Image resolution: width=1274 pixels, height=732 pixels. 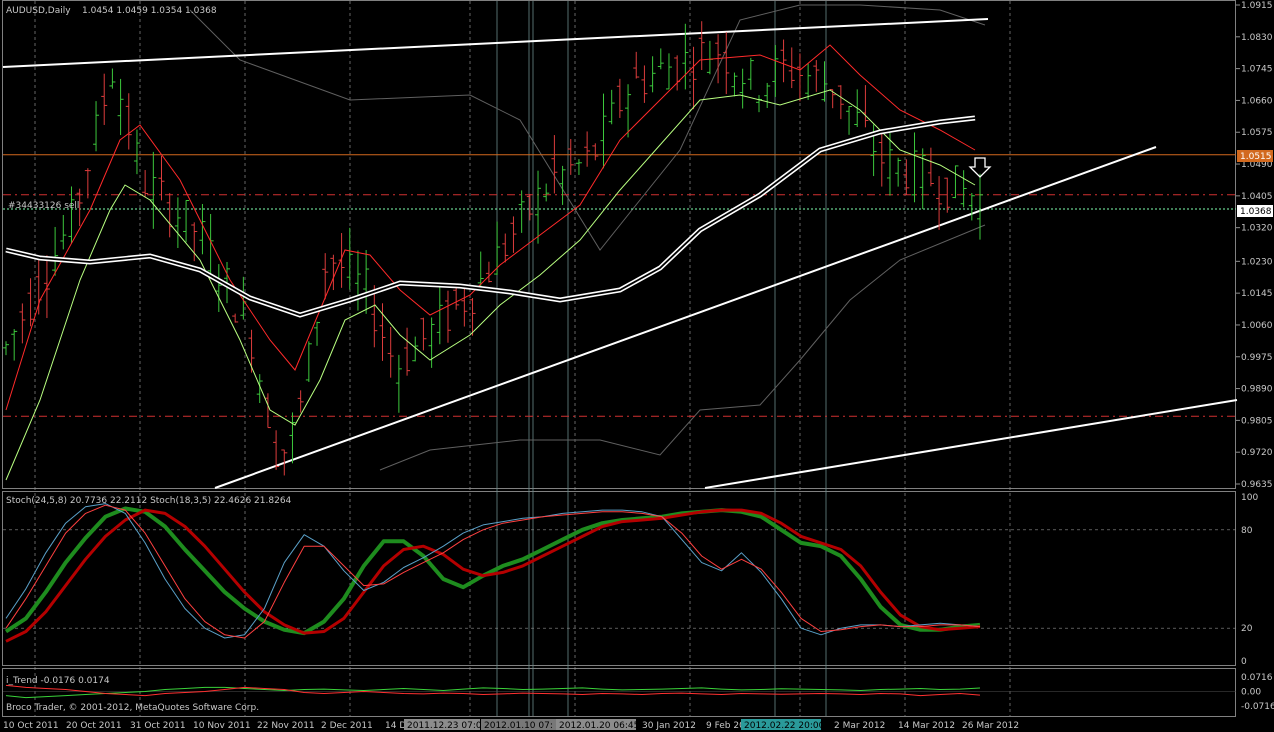 What do you see at coordinates (1249, 498) in the screenshot?
I see `stoch-axis-label: 100` at bounding box center [1249, 498].